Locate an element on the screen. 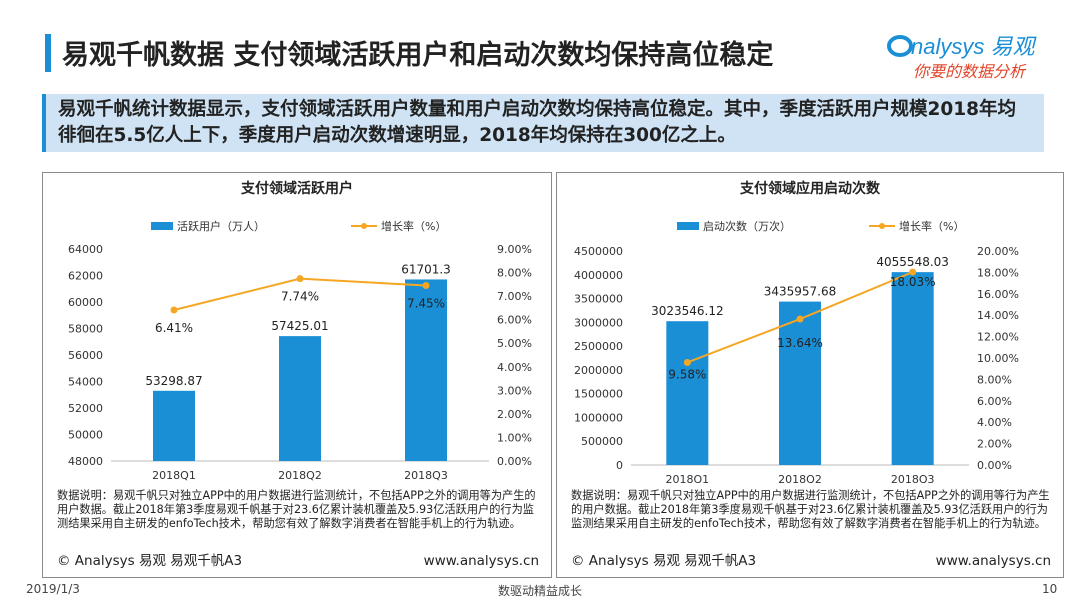 This screenshot has height=608, width=1080. page-date: 2019/1/3 is located at coordinates (53, 589).